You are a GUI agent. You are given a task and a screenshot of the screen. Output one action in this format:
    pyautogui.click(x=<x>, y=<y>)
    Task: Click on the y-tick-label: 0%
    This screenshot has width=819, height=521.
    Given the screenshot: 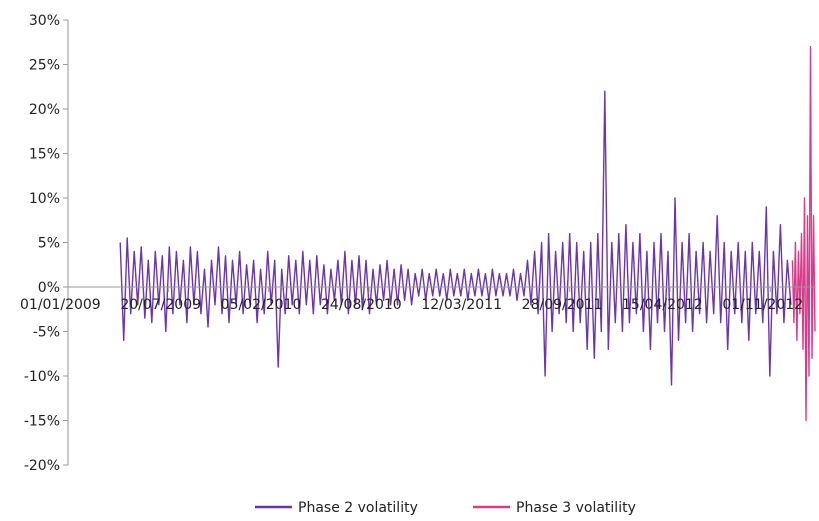 What is the action you would take?
    pyautogui.click(x=49, y=288)
    